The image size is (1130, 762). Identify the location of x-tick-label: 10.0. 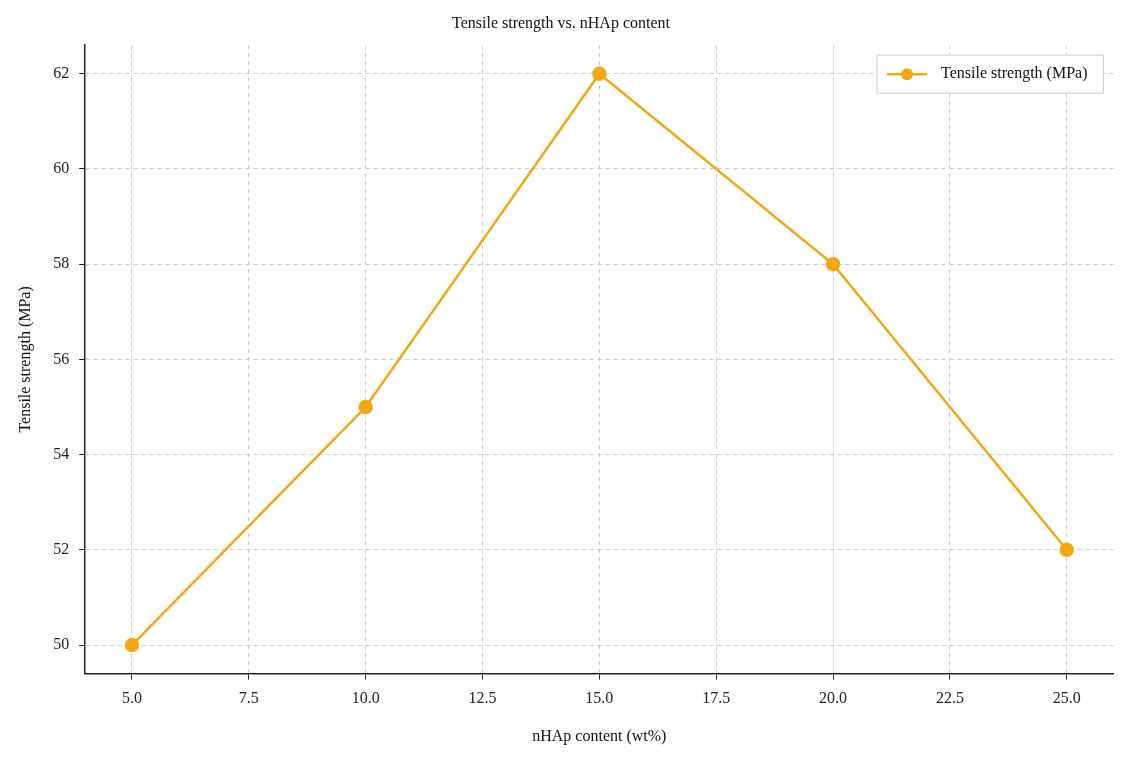
(365, 698).